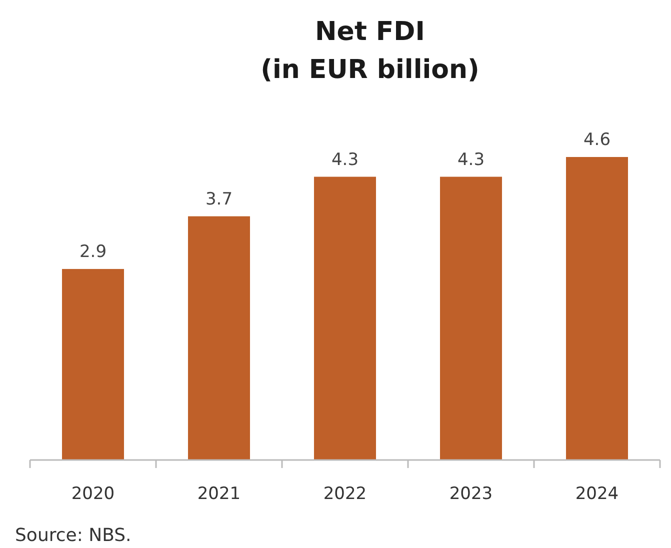 Image resolution: width=671 pixels, height=548 pixels. Describe the element at coordinates (73, 535) in the screenshot. I see `source-note: Source: NBS.` at that location.